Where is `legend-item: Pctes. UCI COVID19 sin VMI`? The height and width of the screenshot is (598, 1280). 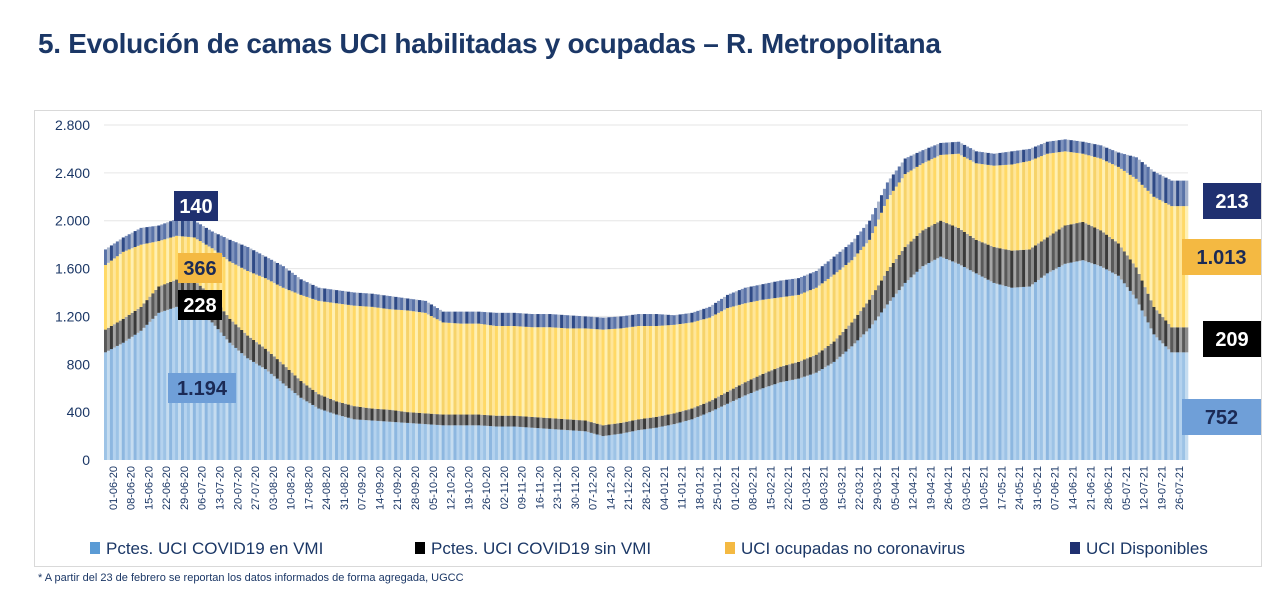
legend-item: Pctes. UCI COVID19 sin VMI is located at coordinates (533, 548).